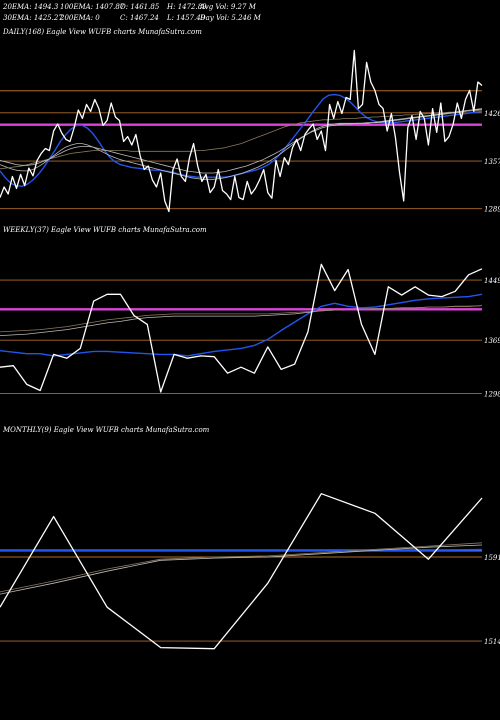 Image resolution: width=500 pixels, height=720 pixels. I want to click on header-avg-vol: Avg Vol: 9.27 M, so click(228, 7).